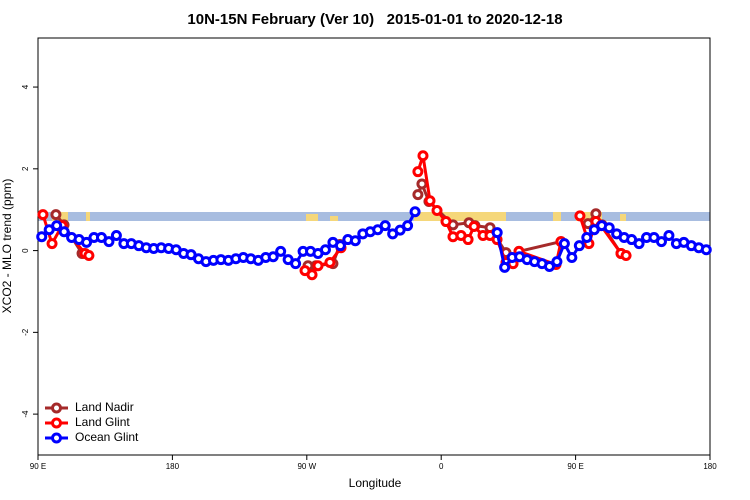 Image resolution: width=750 pixels, height=500 pixels. What do you see at coordinates (441, 466) in the screenshot?
I see `x-tick-label: 0` at bounding box center [441, 466].